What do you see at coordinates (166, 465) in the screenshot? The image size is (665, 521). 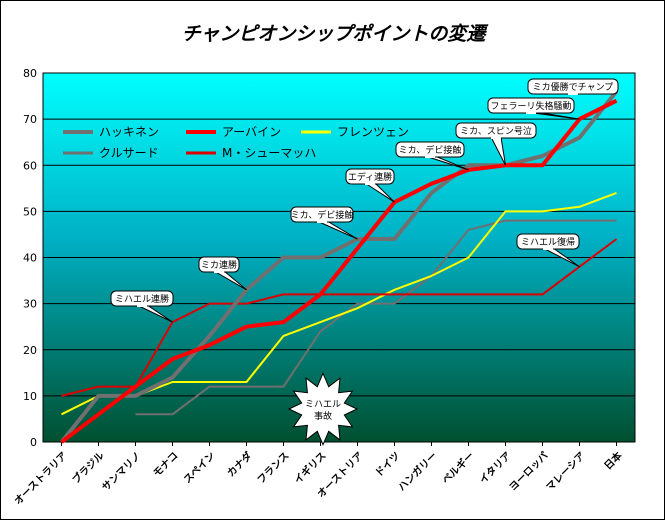 I see `x-tick-label: モナコ` at bounding box center [166, 465].